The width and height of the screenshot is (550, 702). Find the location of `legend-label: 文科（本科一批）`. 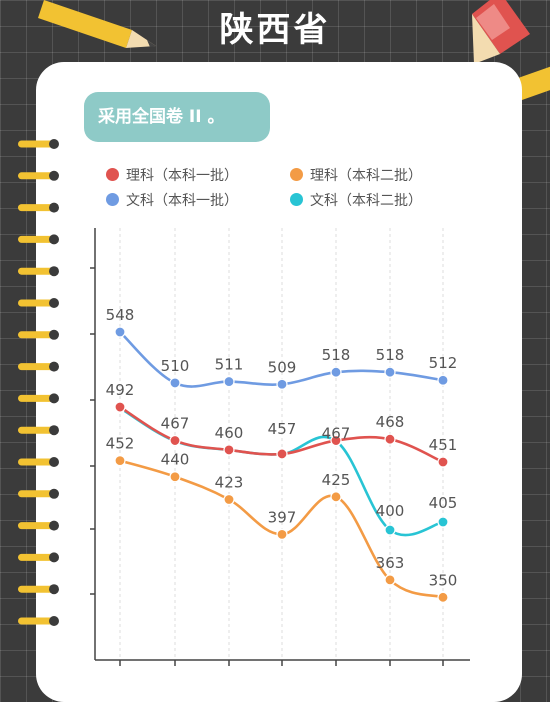

legend-label: 文科（本科一批） is located at coordinates (182, 201).